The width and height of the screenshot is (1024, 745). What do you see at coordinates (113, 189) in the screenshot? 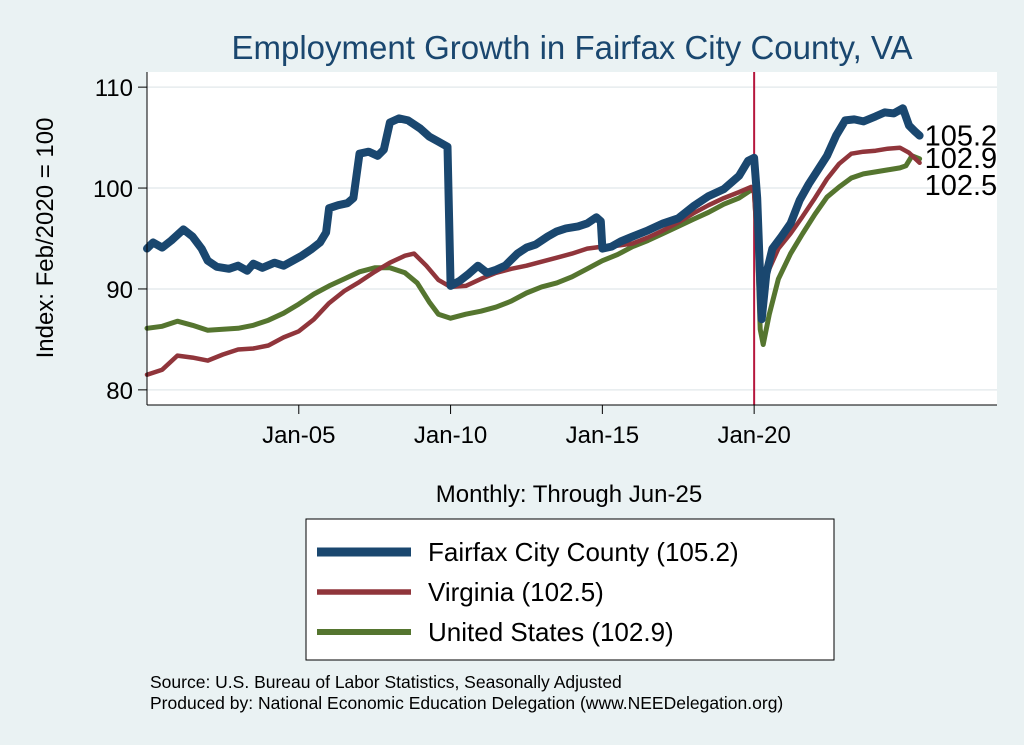
I see `y-tick-label-100: 100` at bounding box center [113, 189].